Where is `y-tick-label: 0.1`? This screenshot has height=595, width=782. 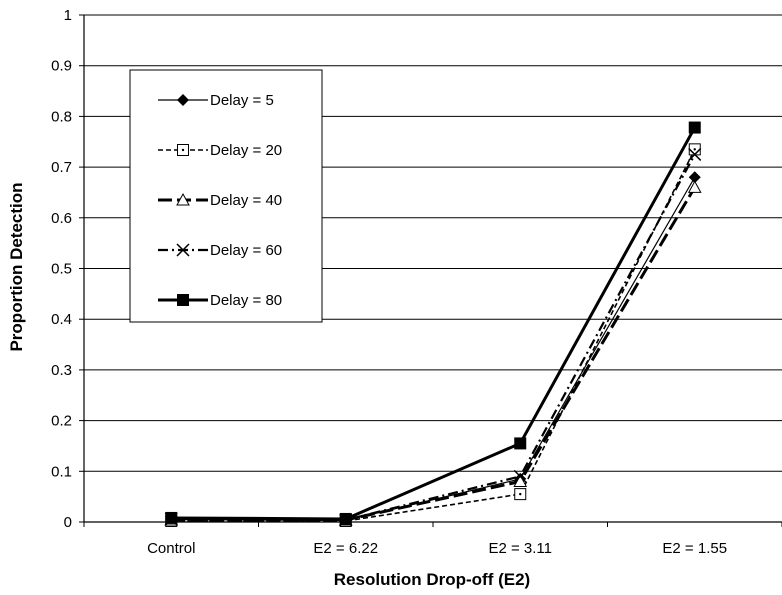
y-tick-label: 0.1 is located at coordinates (61, 471).